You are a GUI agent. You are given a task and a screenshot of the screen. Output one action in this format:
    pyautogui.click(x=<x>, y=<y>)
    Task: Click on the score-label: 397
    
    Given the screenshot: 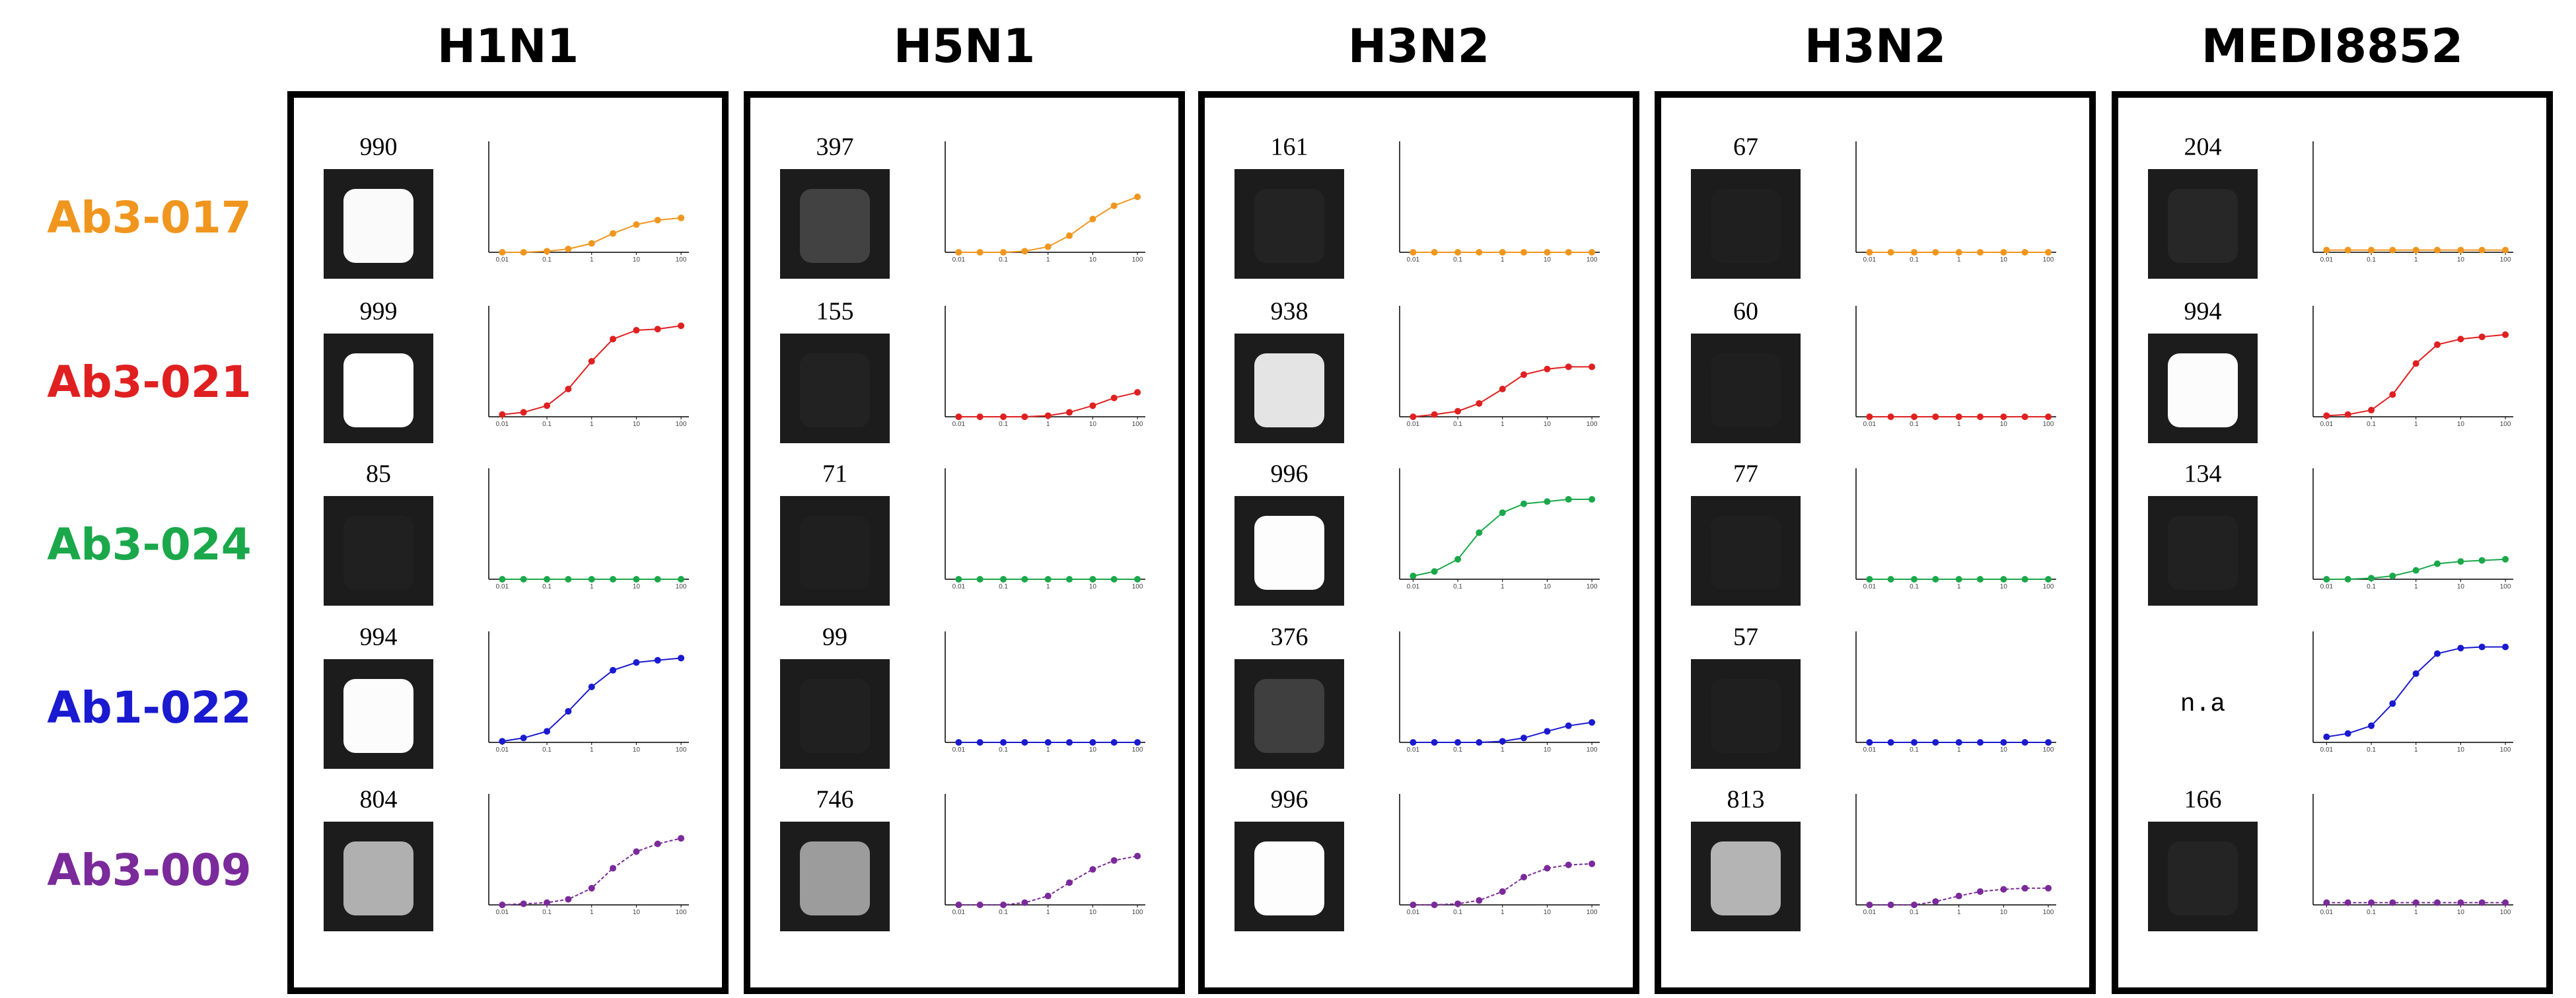 What is the action you would take?
    pyautogui.click(x=835, y=147)
    